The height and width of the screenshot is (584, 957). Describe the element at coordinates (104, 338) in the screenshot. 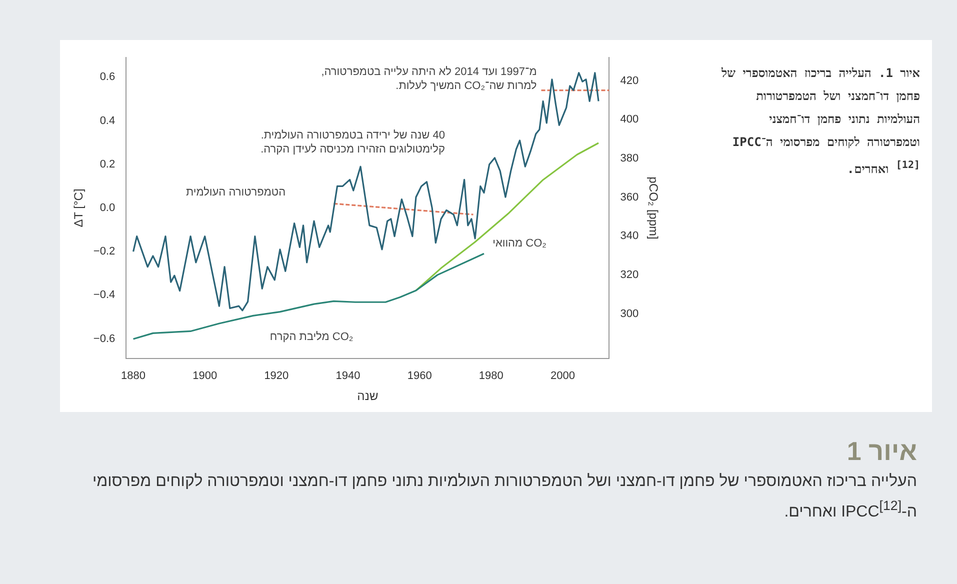

I see `y-tick-label: −0.6` at that location.